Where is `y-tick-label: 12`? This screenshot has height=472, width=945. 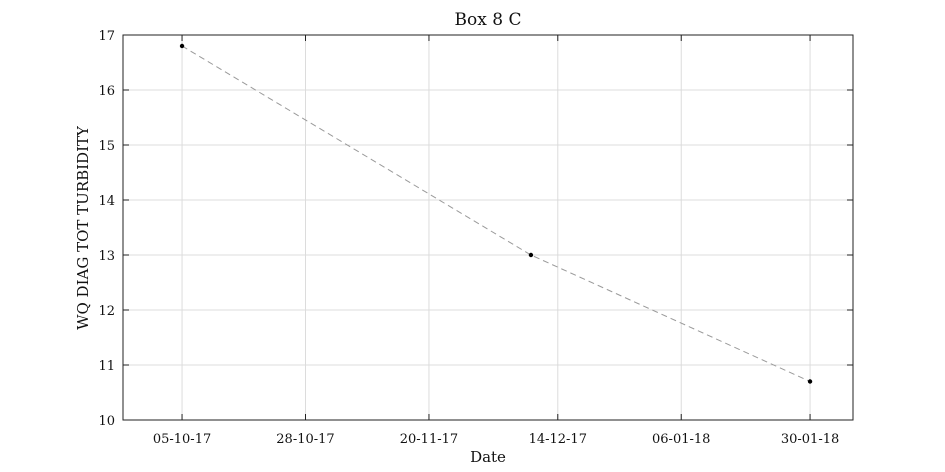
y-tick-label: 12 is located at coordinates (106, 311).